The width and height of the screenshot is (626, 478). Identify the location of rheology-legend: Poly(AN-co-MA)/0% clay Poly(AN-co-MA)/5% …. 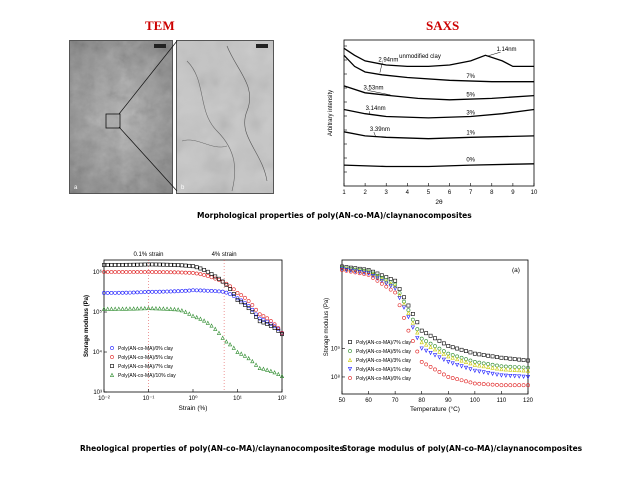
(142, 362).